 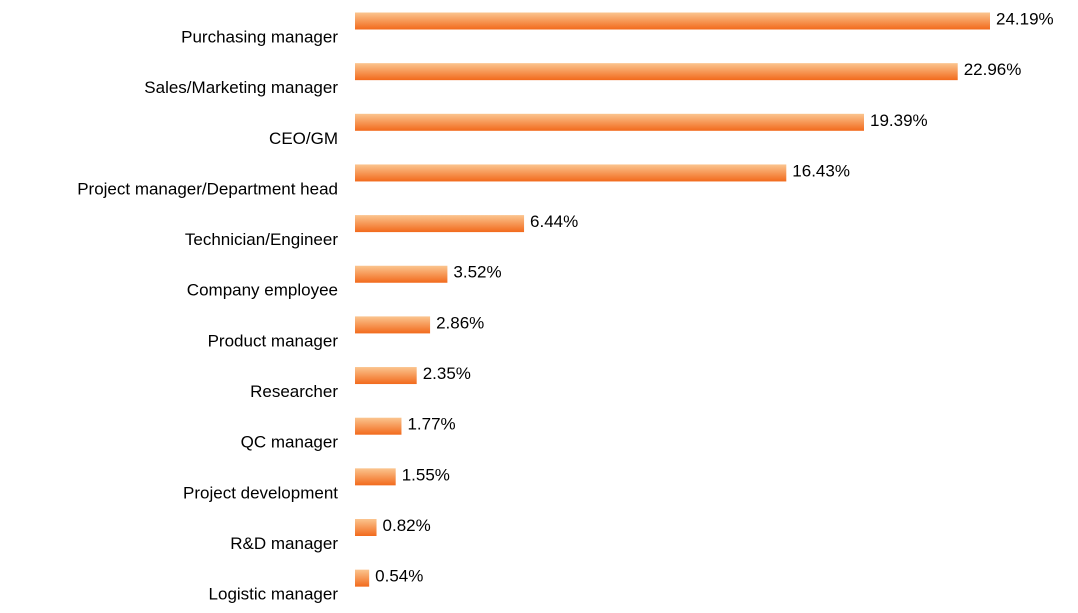 What do you see at coordinates (447, 373) in the screenshot?
I see `value-label: 2.35%` at bounding box center [447, 373].